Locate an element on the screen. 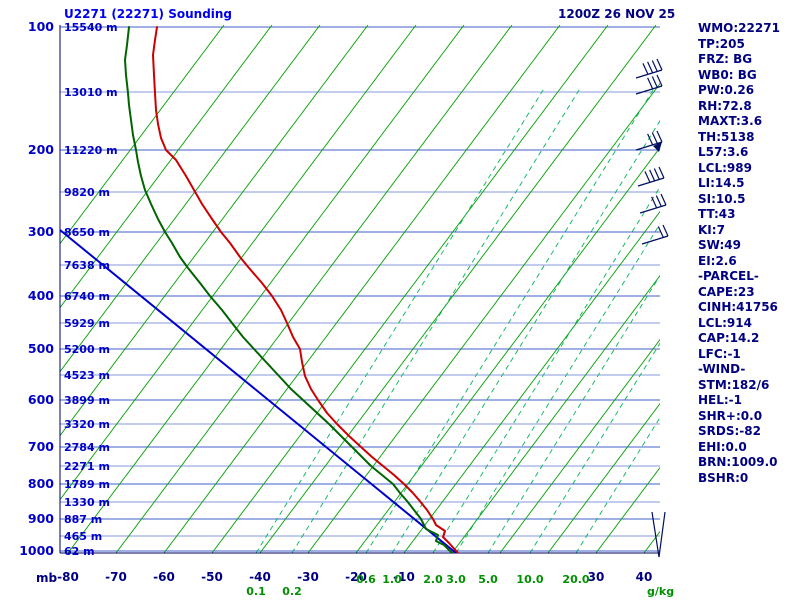 This screenshot has height=600, width=800. stats-line: MAXT:3.6 is located at coordinates (730, 121).